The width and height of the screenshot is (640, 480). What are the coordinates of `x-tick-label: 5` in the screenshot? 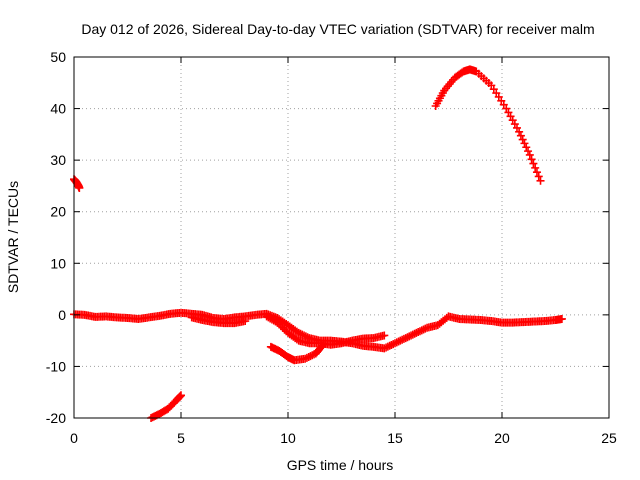 It's located at (181, 438).